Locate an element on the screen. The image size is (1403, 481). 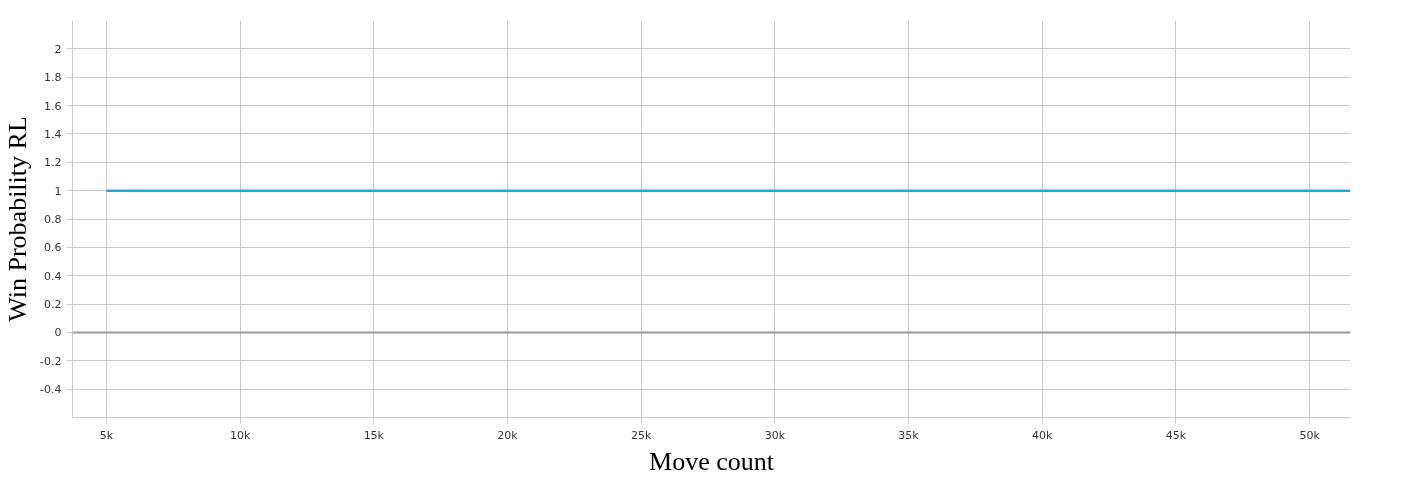
y-axis-title: Win Probability RL is located at coordinates (18, 219).